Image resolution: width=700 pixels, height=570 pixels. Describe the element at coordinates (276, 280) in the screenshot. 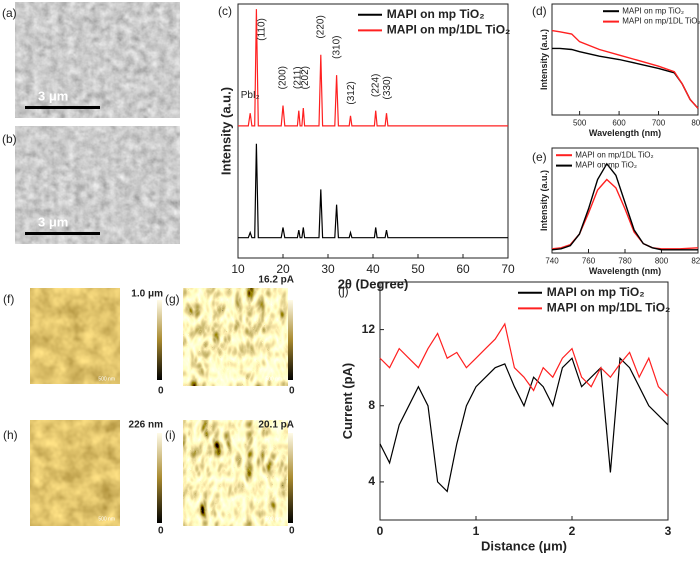

I see `scale-max: 16.2 pA` at that location.